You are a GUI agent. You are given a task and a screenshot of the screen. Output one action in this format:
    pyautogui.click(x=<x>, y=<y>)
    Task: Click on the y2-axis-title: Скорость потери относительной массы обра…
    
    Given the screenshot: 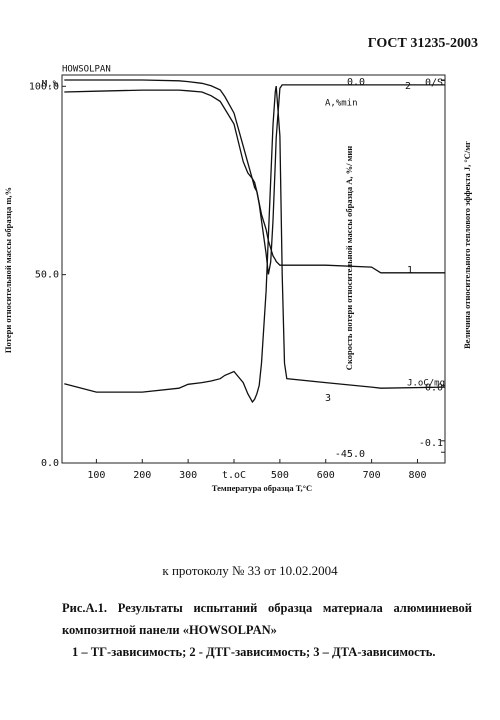 What is the action you would take?
    pyautogui.click(x=349, y=258)
    